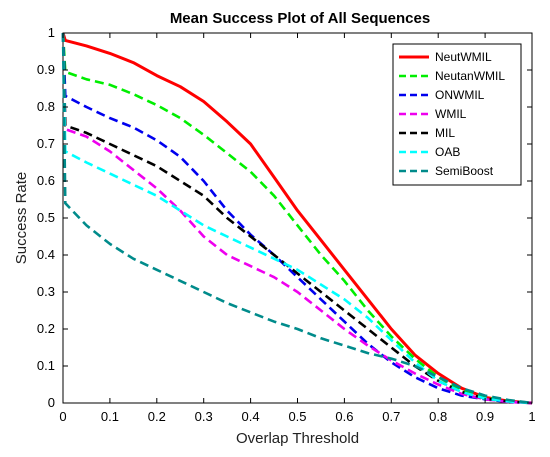 Image resolution: width=550 pixels, height=457 pixels. What do you see at coordinates (251, 416) in the screenshot?
I see `x-tick-label: 0.4` at bounding box center [251, 416].